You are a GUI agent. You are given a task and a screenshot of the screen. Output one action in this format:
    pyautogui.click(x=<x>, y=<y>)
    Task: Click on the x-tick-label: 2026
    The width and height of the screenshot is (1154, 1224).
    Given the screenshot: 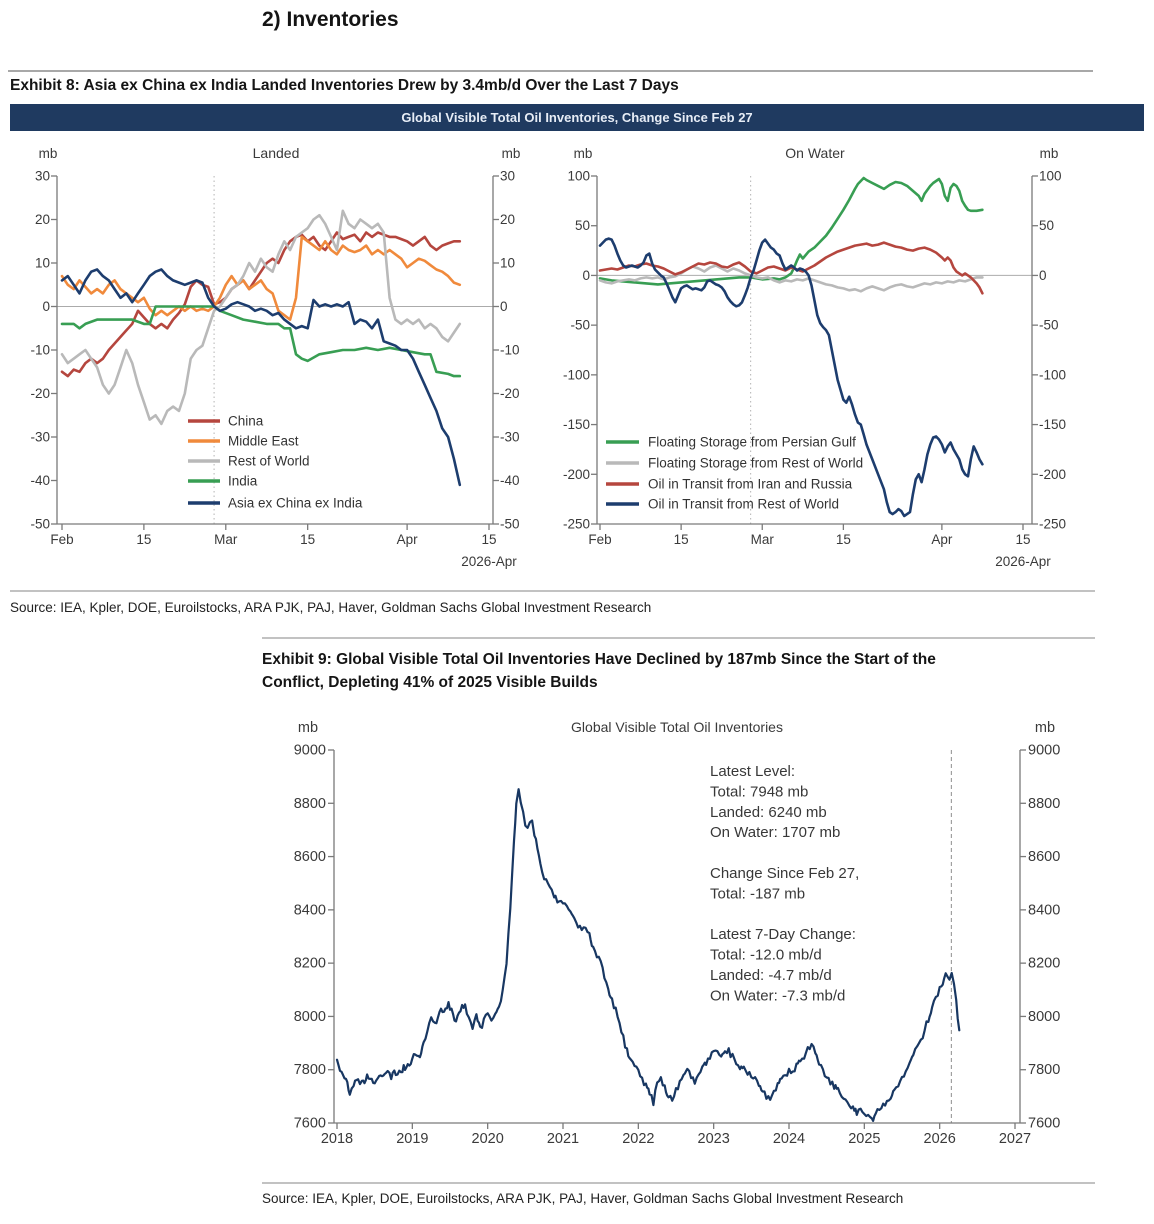 What is the action you would take?
    pyautogui.click(x=940, y=1139)
    